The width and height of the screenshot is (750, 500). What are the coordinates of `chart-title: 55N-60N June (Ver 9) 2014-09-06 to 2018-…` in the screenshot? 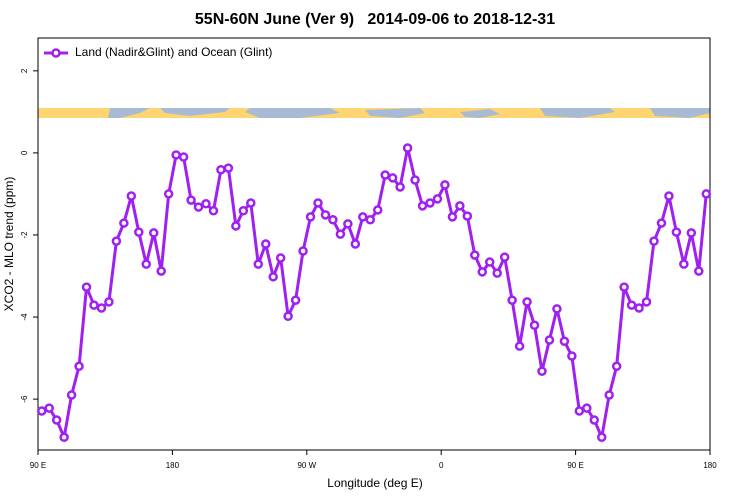 It's located at (375, 19).